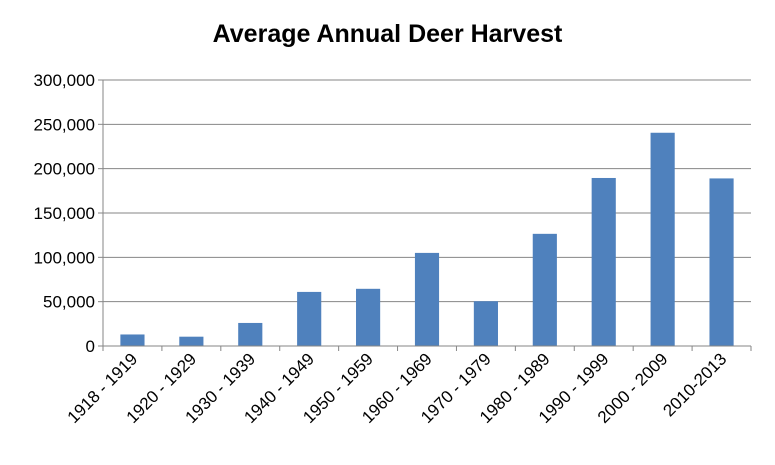  Describe the element at coordinates (69, 302) in the screenshot. I see `y-tick-label: 50,000` at that location.